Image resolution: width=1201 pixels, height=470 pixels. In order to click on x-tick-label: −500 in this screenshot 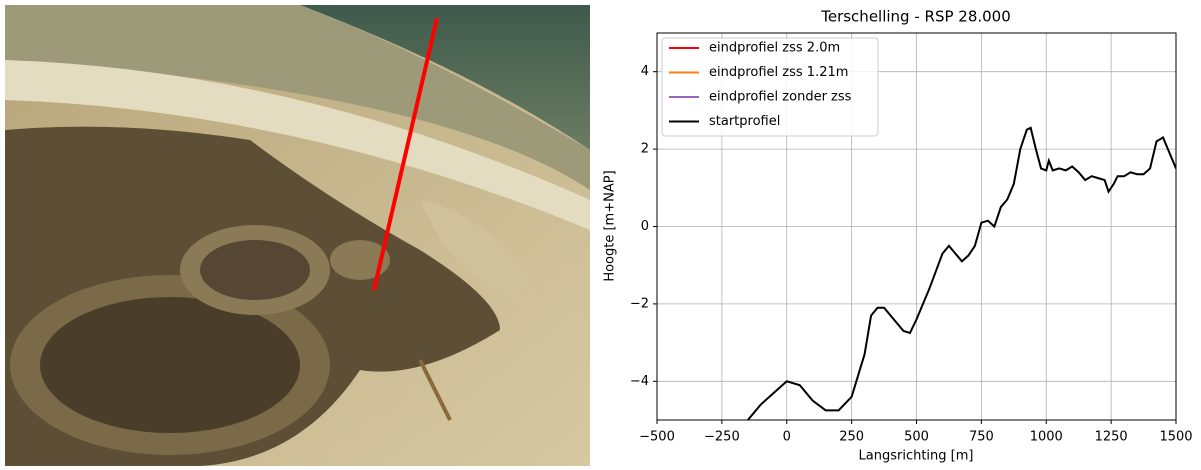, I will do `click(657, 437)`.